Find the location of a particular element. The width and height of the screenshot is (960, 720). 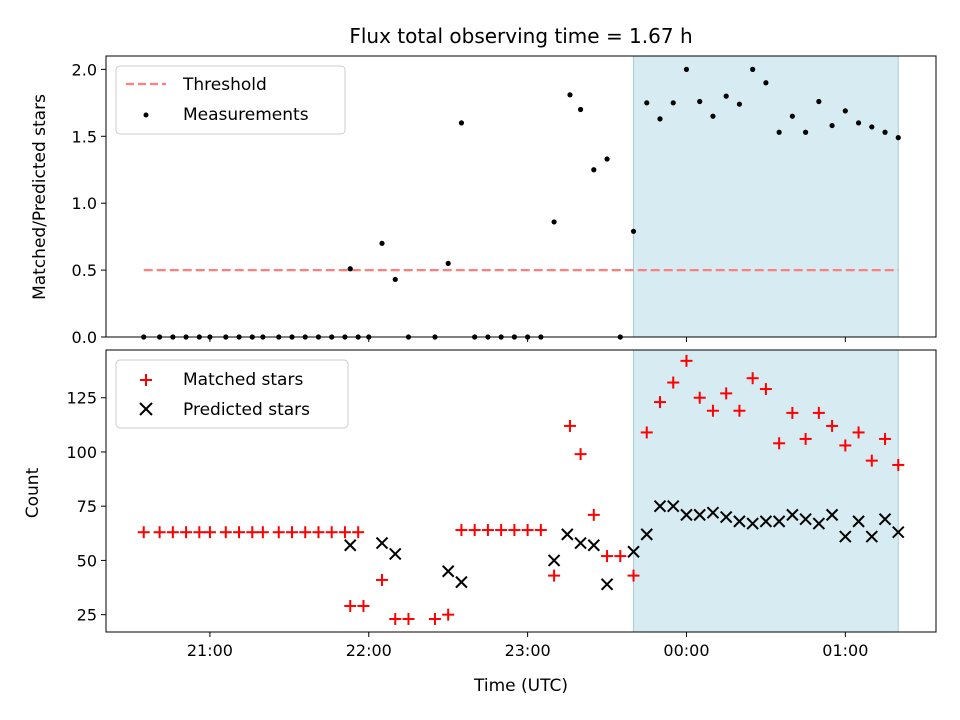

bottom-highlight-span is located at coordinates (766, 491).